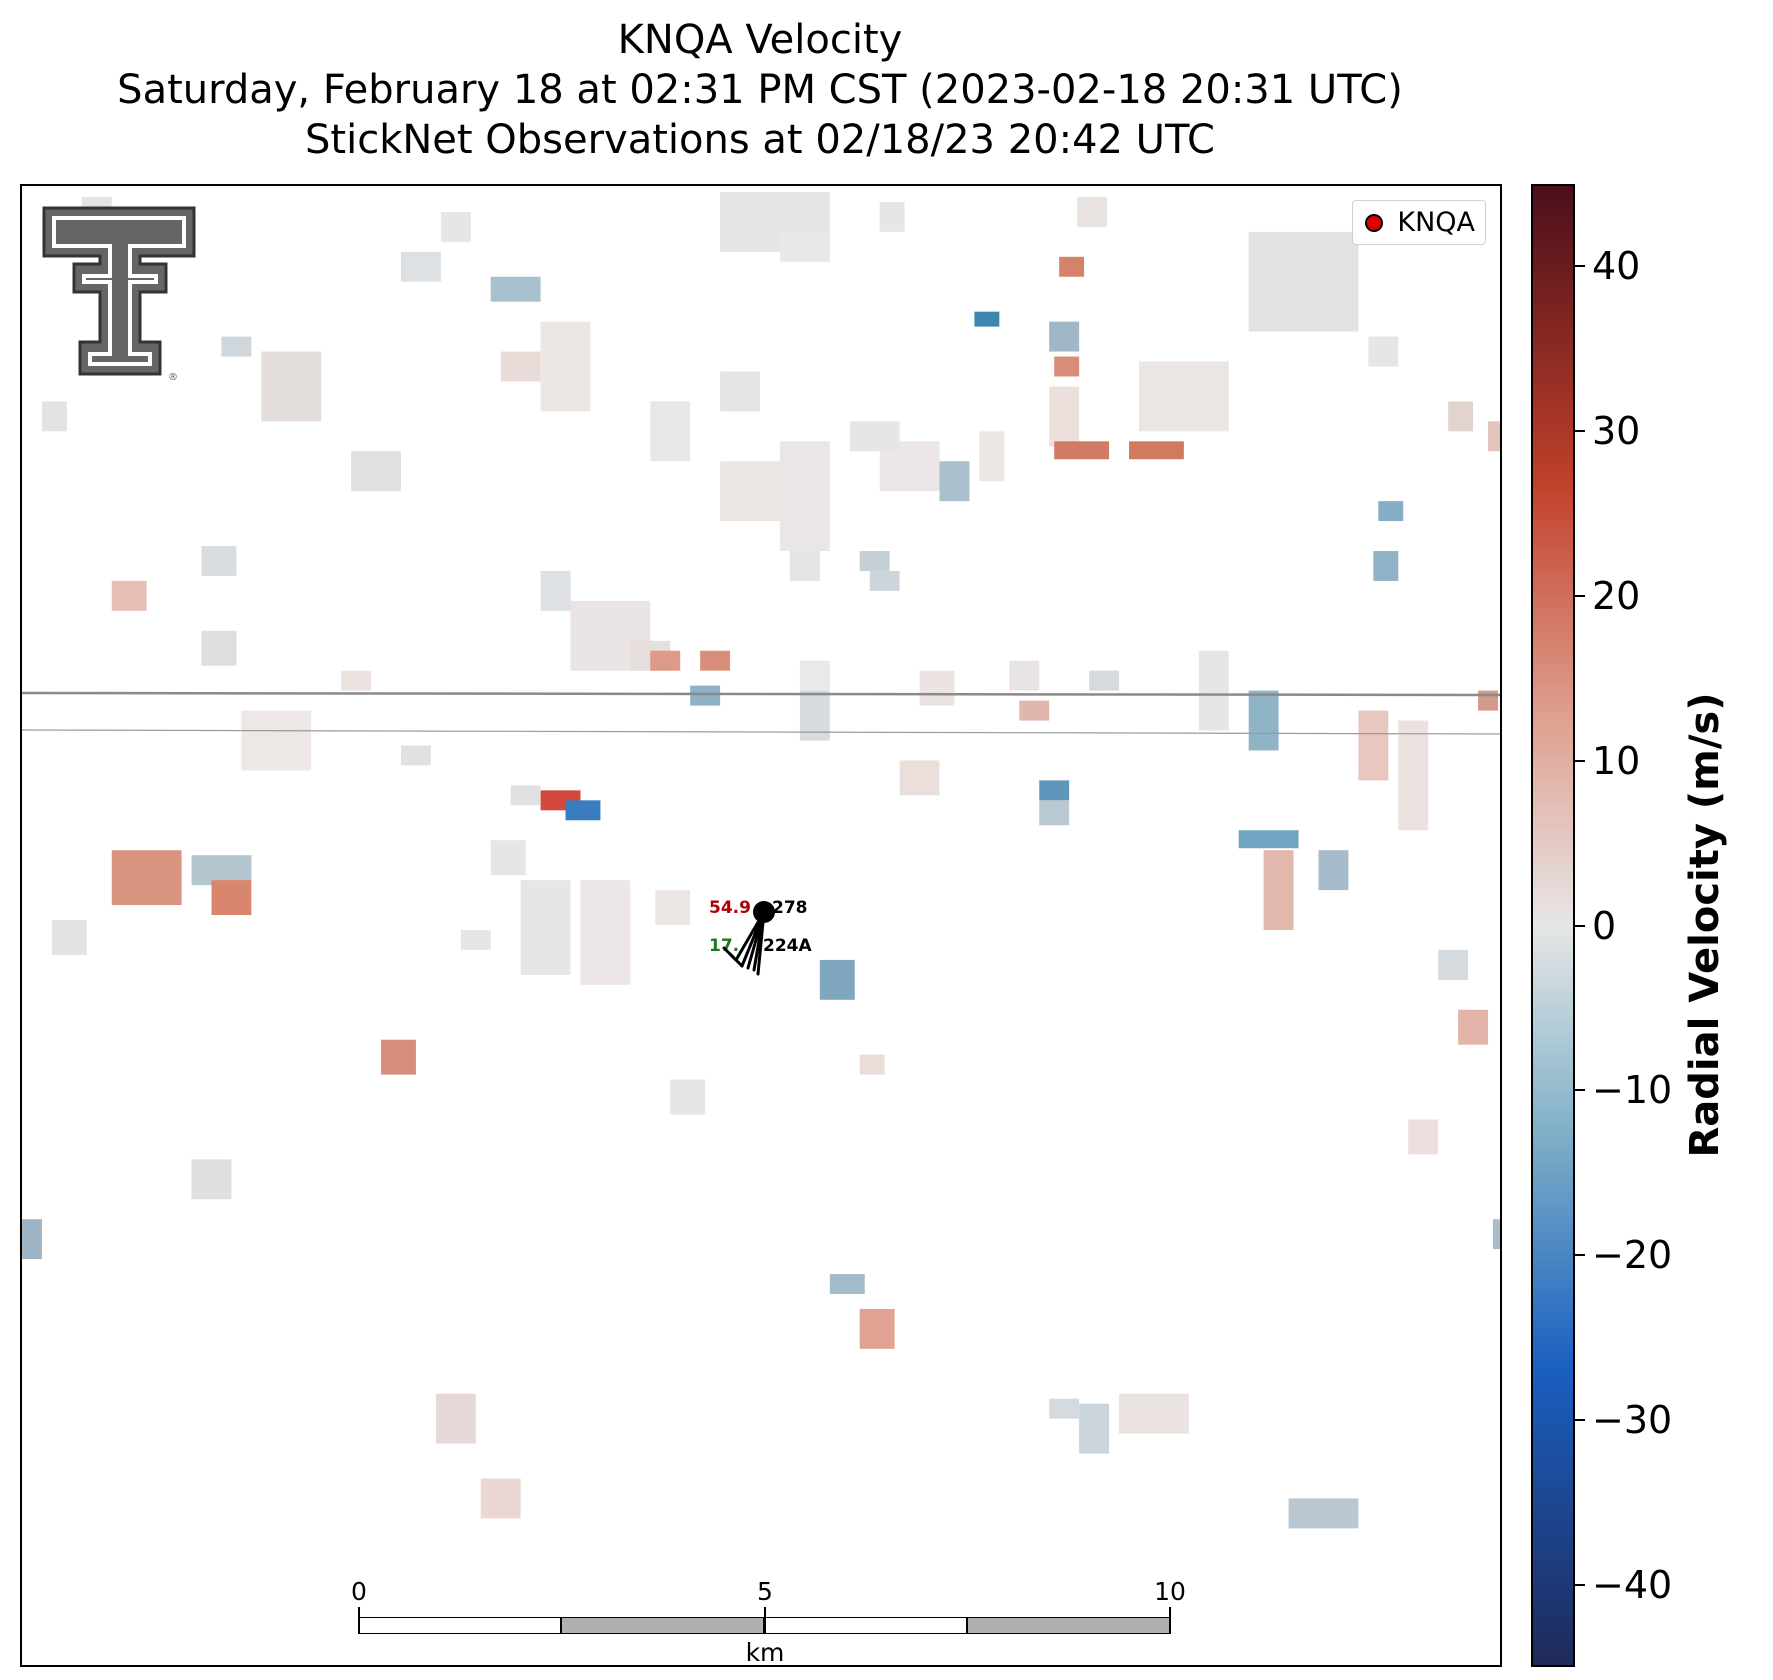 Image resolution: width=1773 pixels, height=1680 pixels. I want to click on map-legend: KNQA, so click(1419, 222).